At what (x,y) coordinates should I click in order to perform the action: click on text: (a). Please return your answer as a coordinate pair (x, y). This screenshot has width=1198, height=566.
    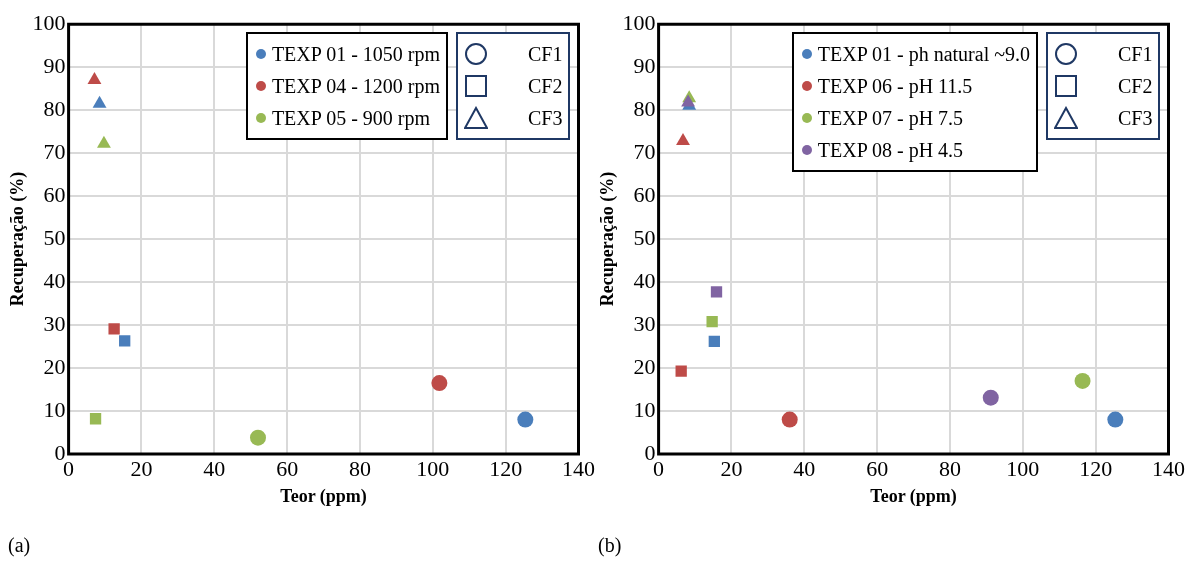
    Looking at the image, I should click on (20, 545).